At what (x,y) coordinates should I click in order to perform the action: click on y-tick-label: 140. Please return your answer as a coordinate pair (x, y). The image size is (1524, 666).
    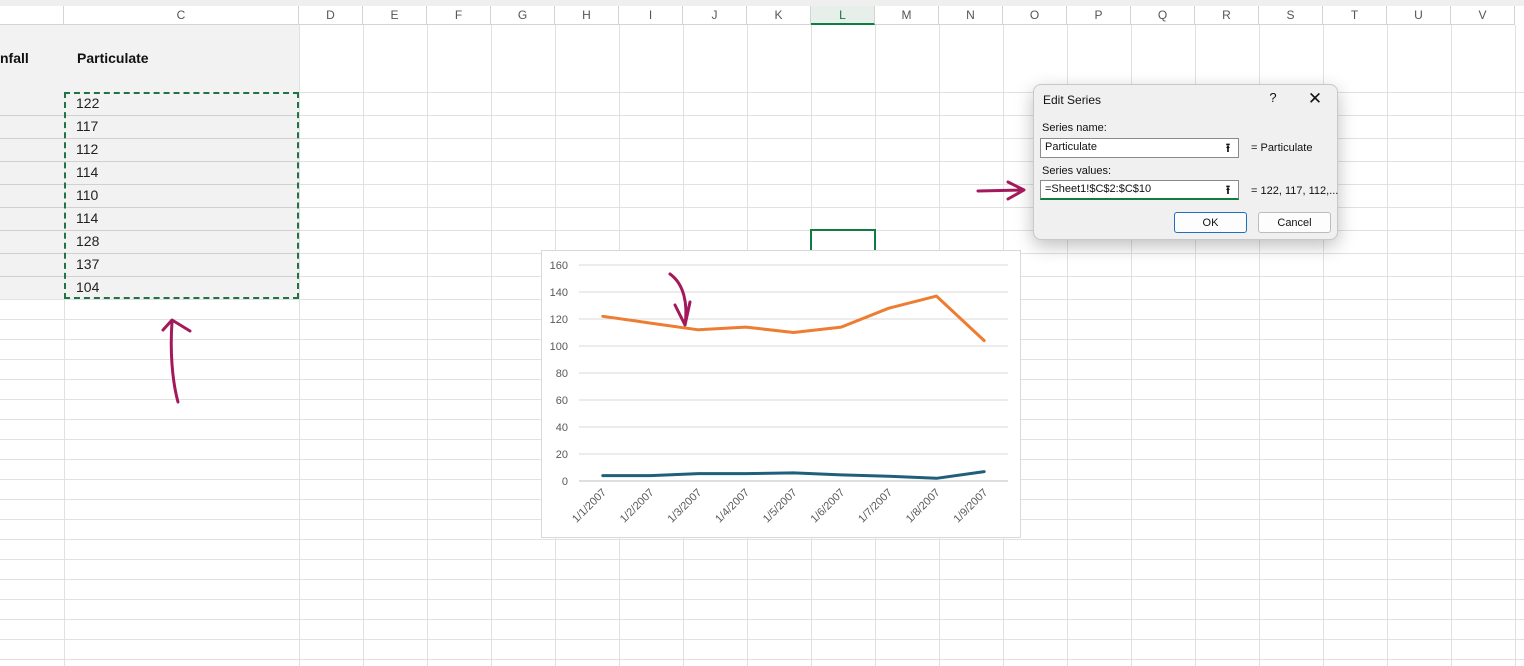
    Looking at the image, I should click on (559, 293).